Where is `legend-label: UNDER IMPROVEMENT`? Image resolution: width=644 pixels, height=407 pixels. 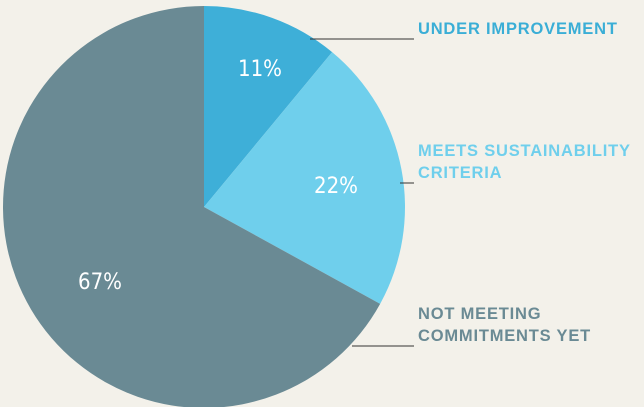
legend-label: UNDER IMPROVEMENT is located at coordinates (518, 29).